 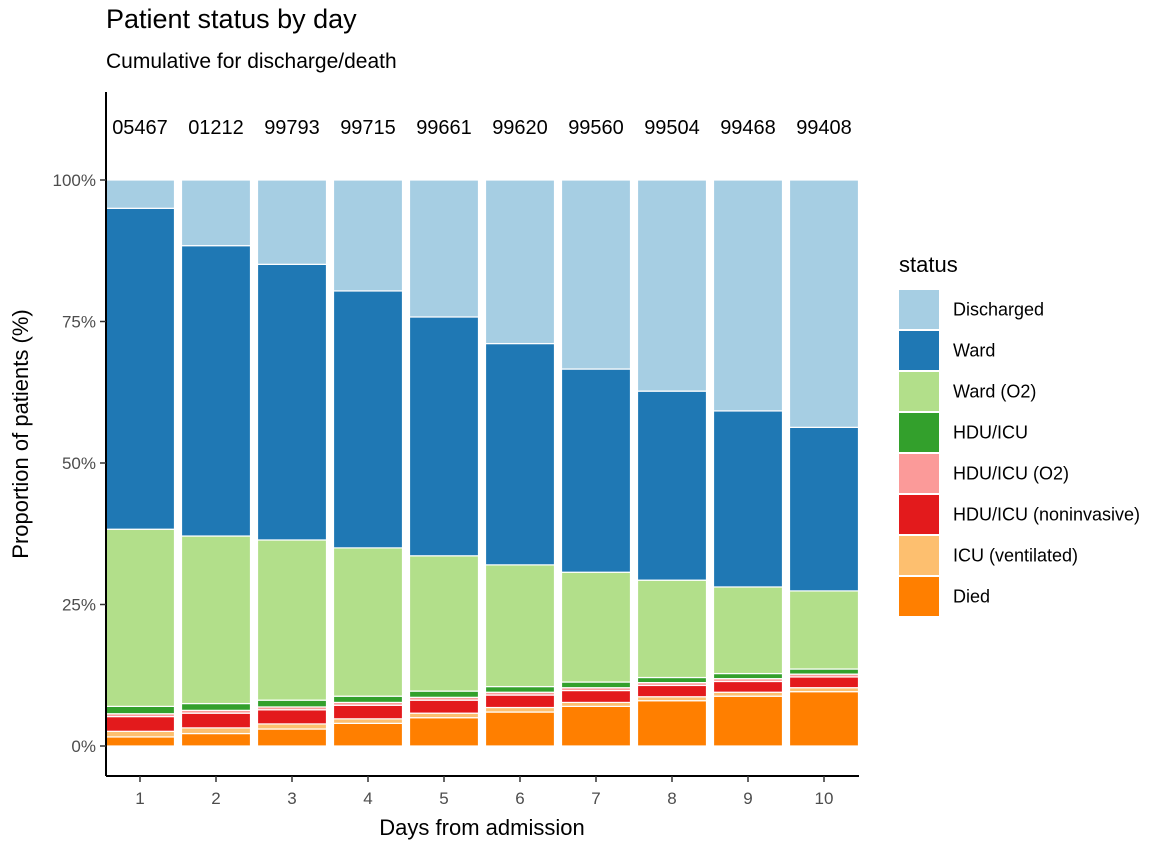 I want to click on legend-title: status, so click(x=928, y=264).